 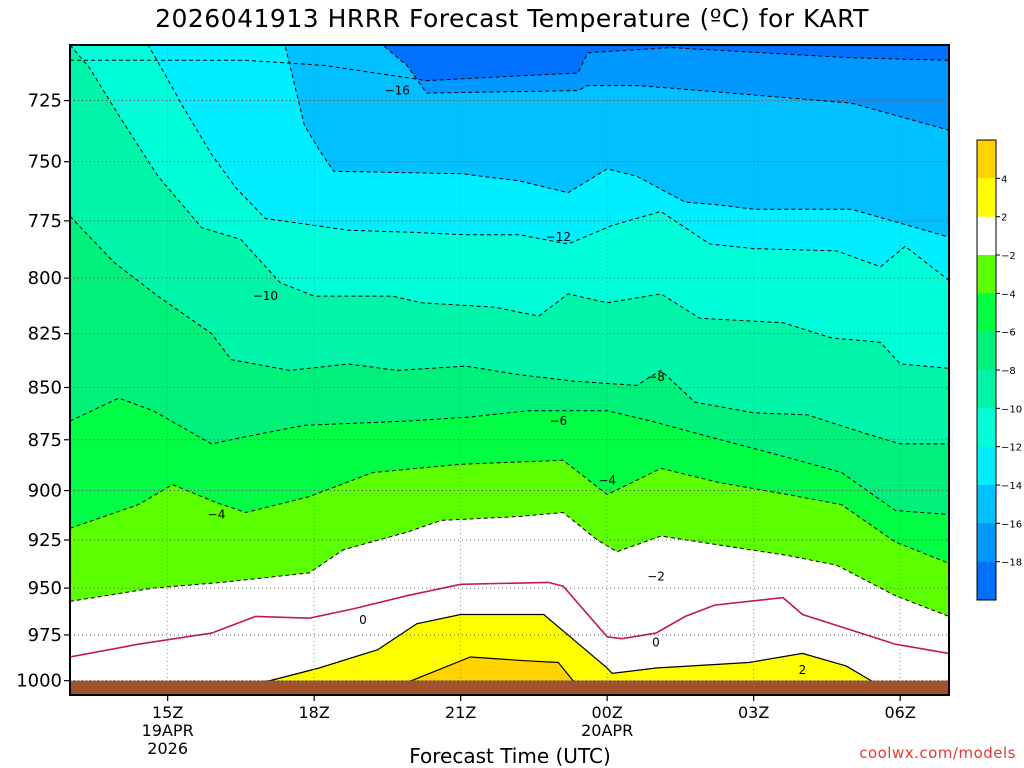 I want to click on y-tick-label: 975, so click(x=45, y=635).